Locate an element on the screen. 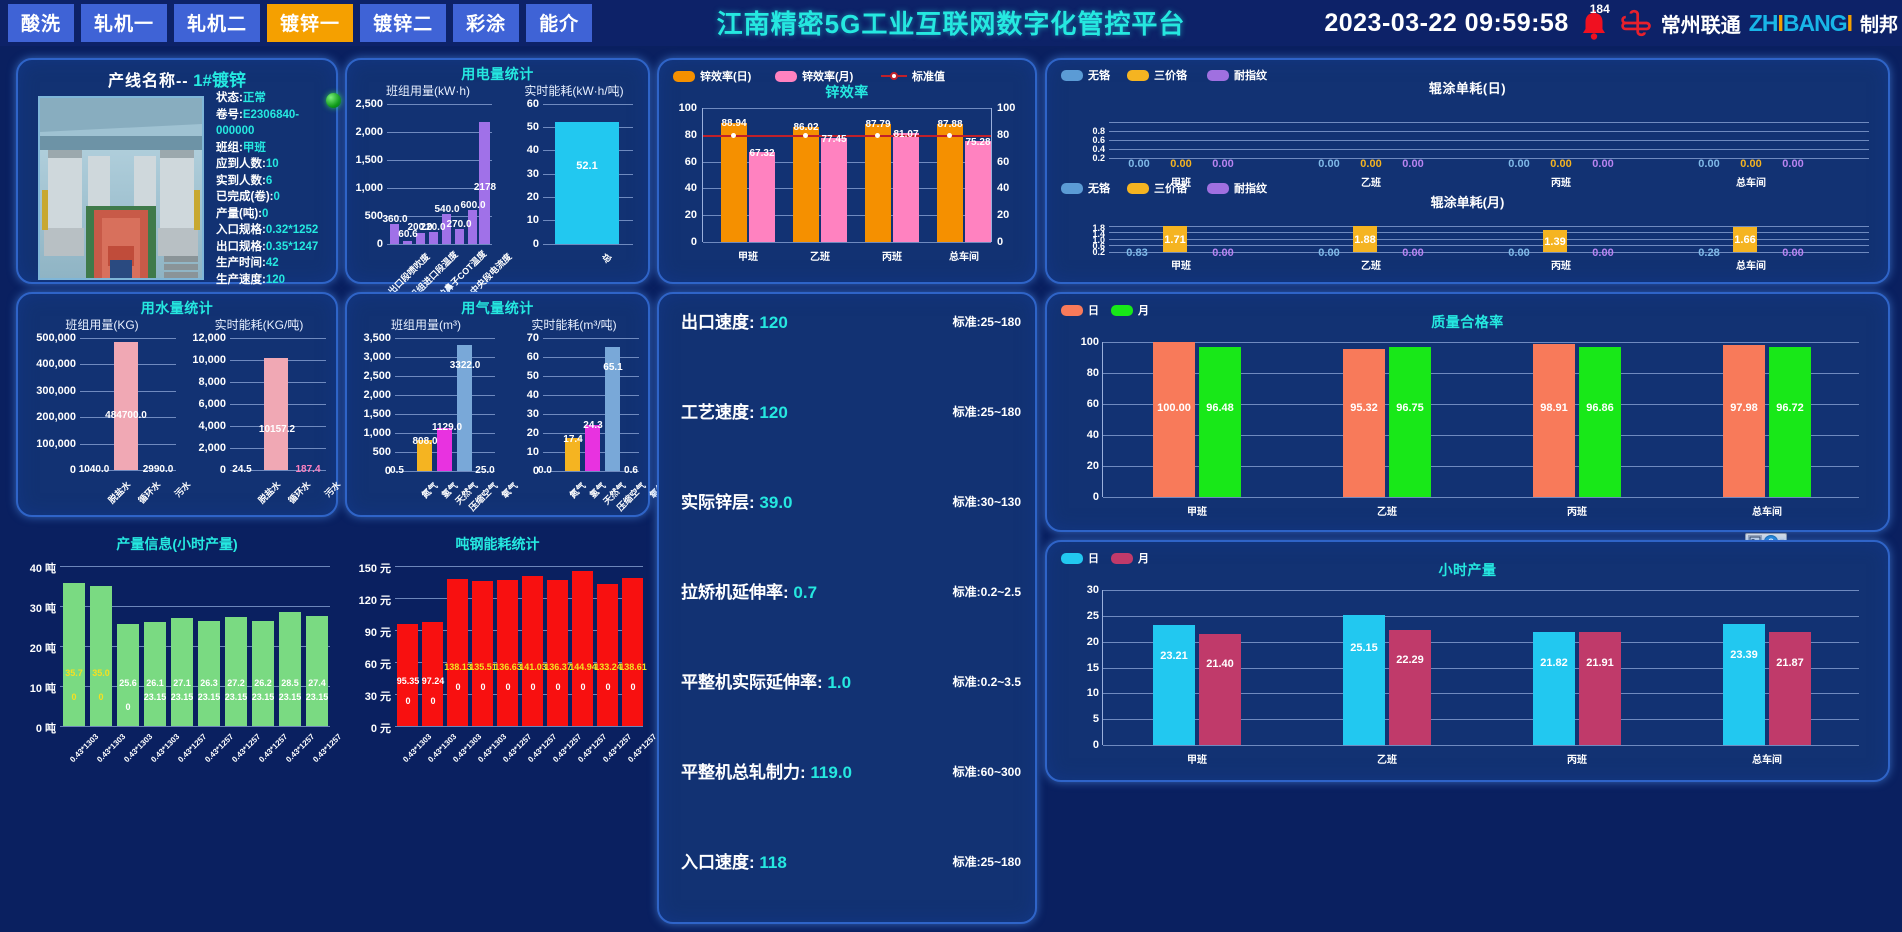  bar-value: 200.0 is located at coordinates (420, 227).